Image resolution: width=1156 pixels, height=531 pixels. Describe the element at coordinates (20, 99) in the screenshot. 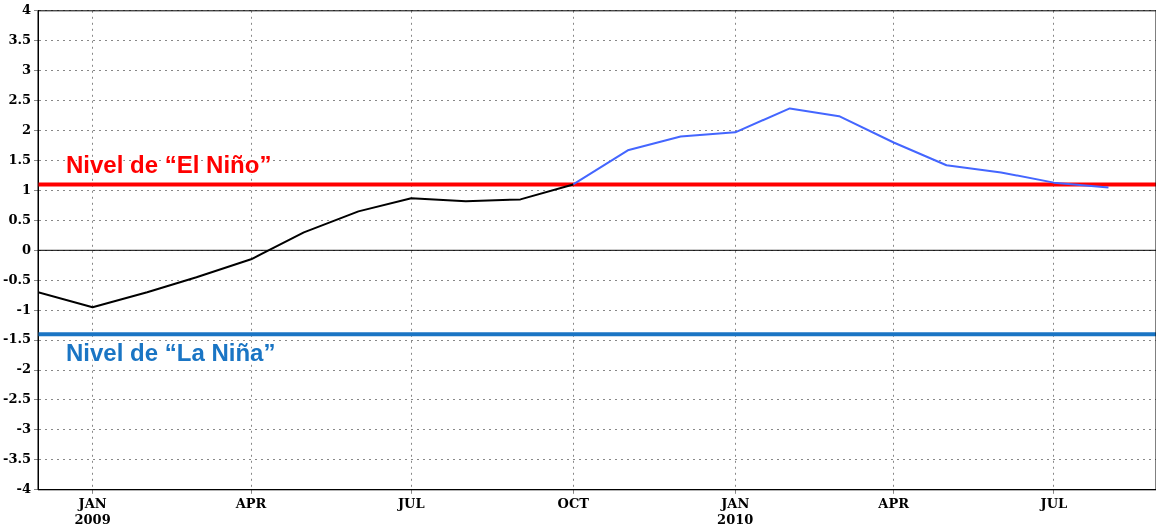

I see `y-tick-label: 2.5` at that location.